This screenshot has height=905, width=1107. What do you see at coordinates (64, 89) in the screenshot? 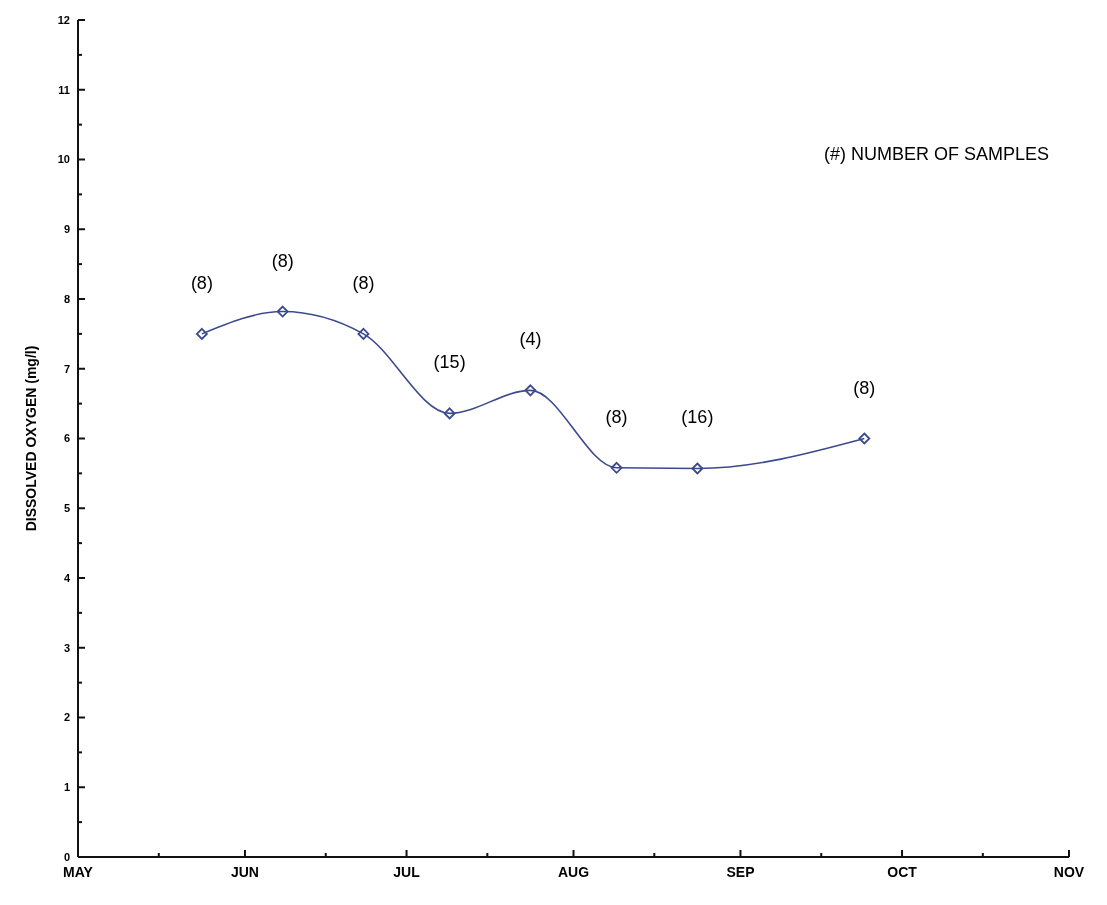
I see `y-tick-label: 11` at bounding box center [64, 89].